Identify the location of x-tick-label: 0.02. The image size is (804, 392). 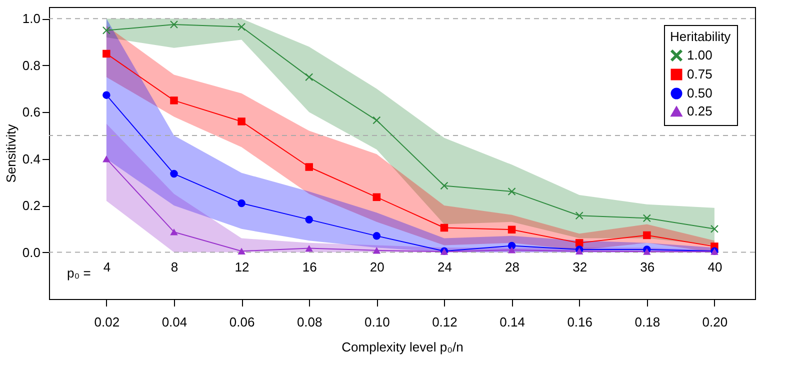
(107, 322).